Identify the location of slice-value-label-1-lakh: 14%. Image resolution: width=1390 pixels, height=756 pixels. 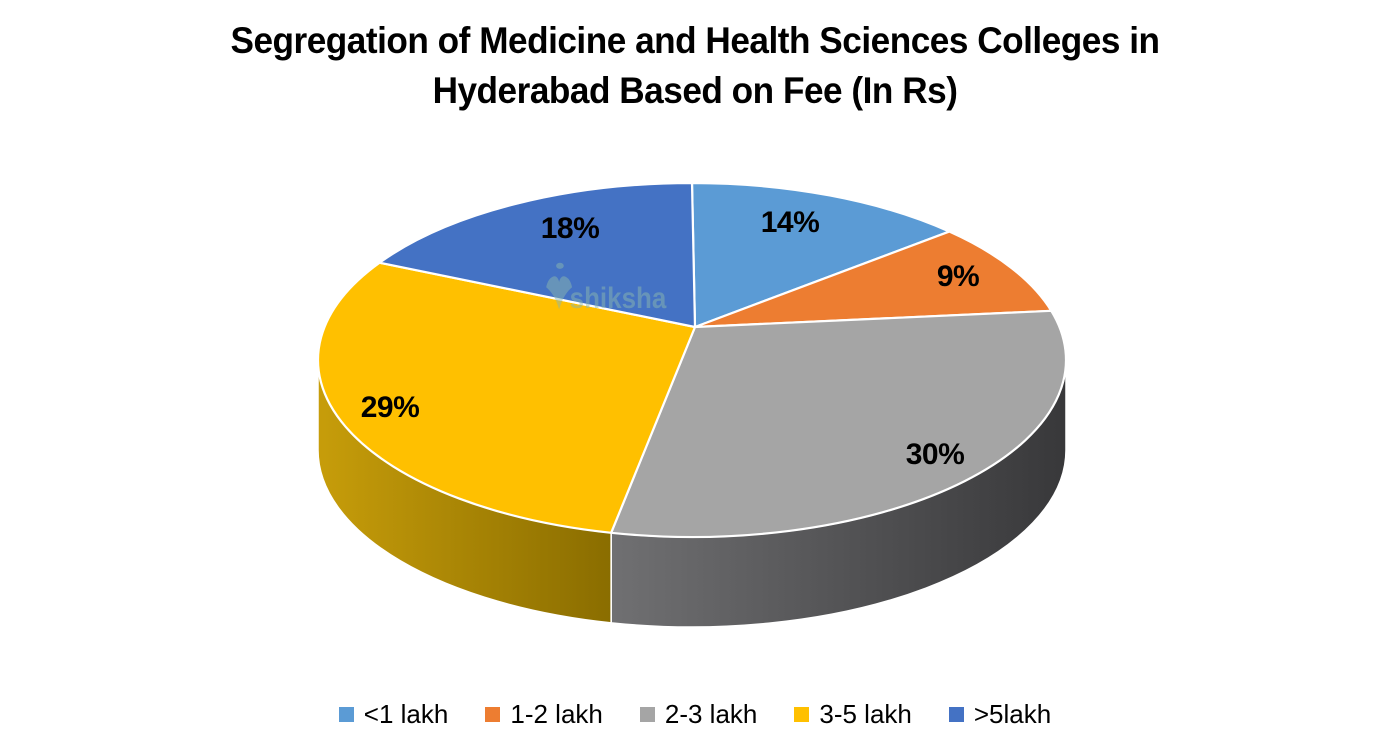
(790, 222).